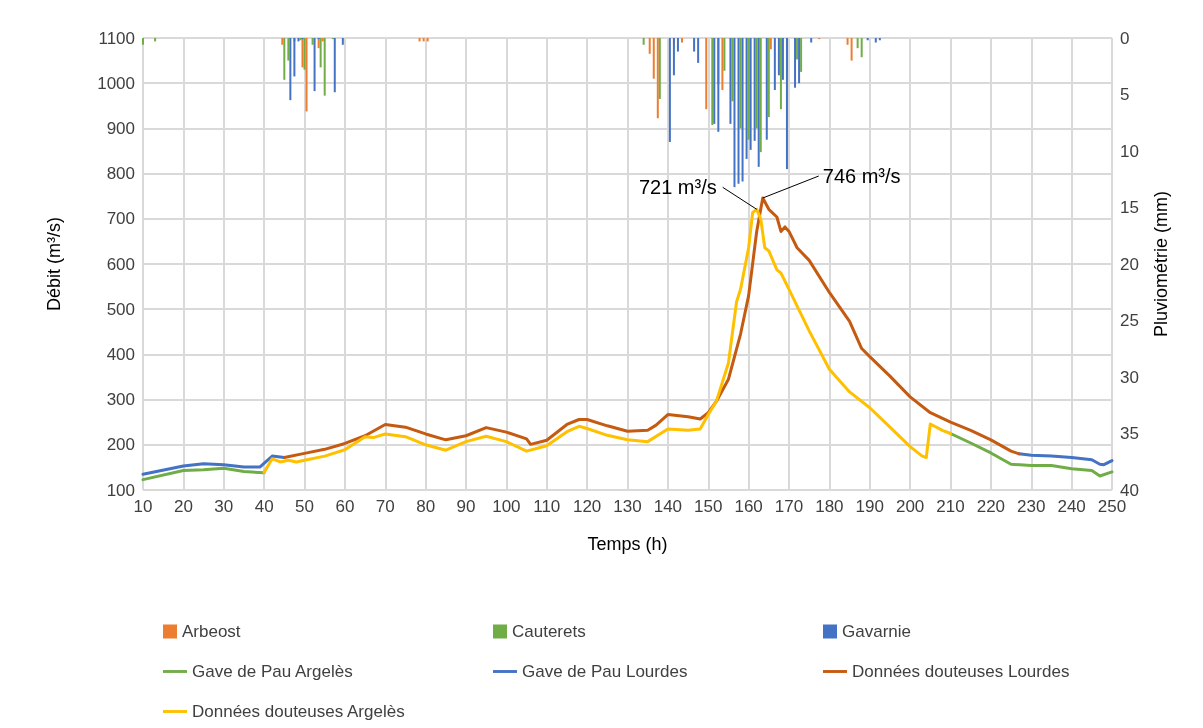  What do you see at coordinates (506, 506) in the screenshot?
I see `x-tick-label: 100` at bounding box center [506, 506].